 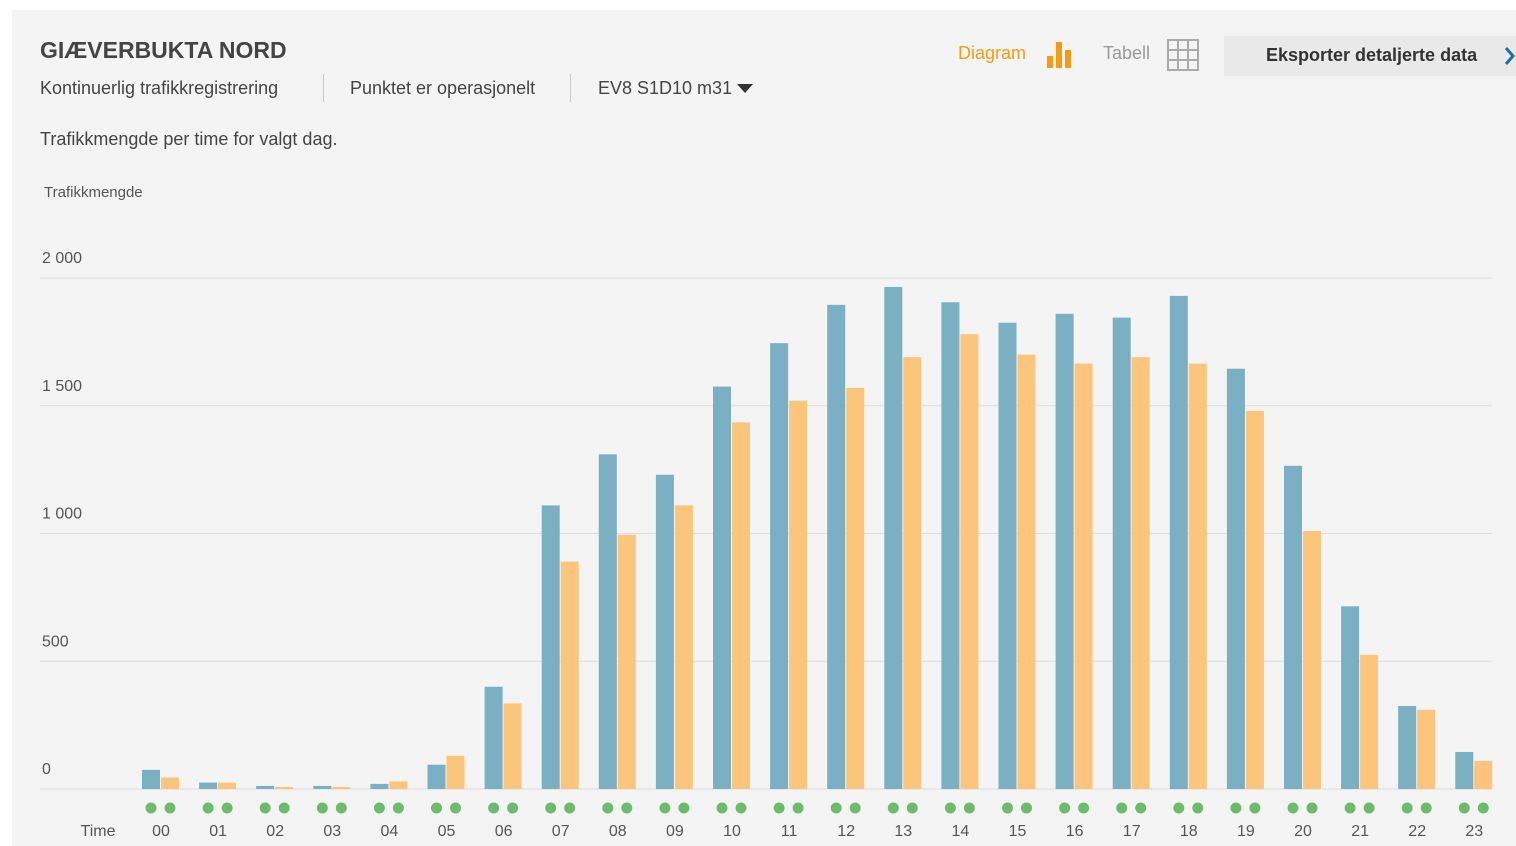 I want to click on y-tick-label: 2 000, so click(x=62, y=258).